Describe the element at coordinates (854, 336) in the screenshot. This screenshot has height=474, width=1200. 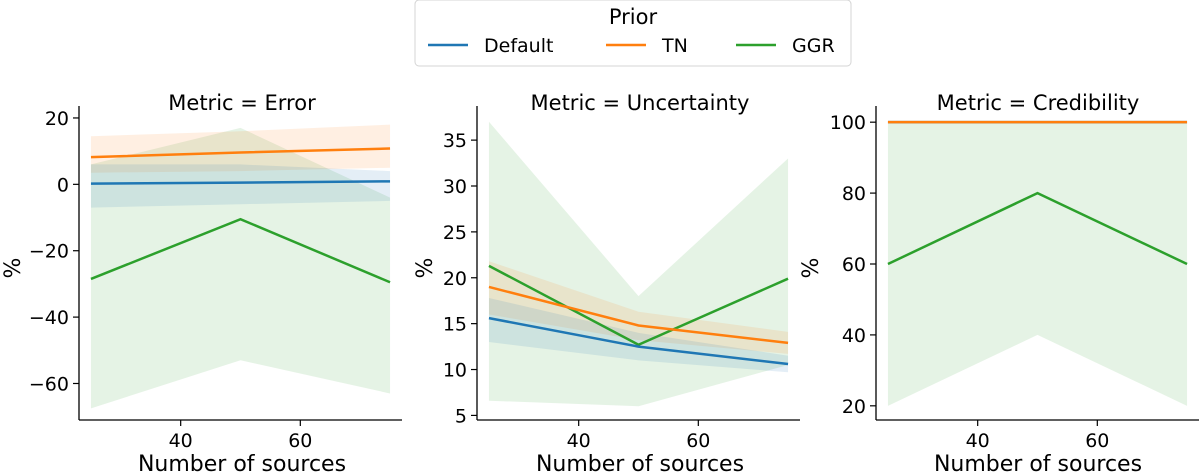
I see `y-tick-label: 40` at that location.